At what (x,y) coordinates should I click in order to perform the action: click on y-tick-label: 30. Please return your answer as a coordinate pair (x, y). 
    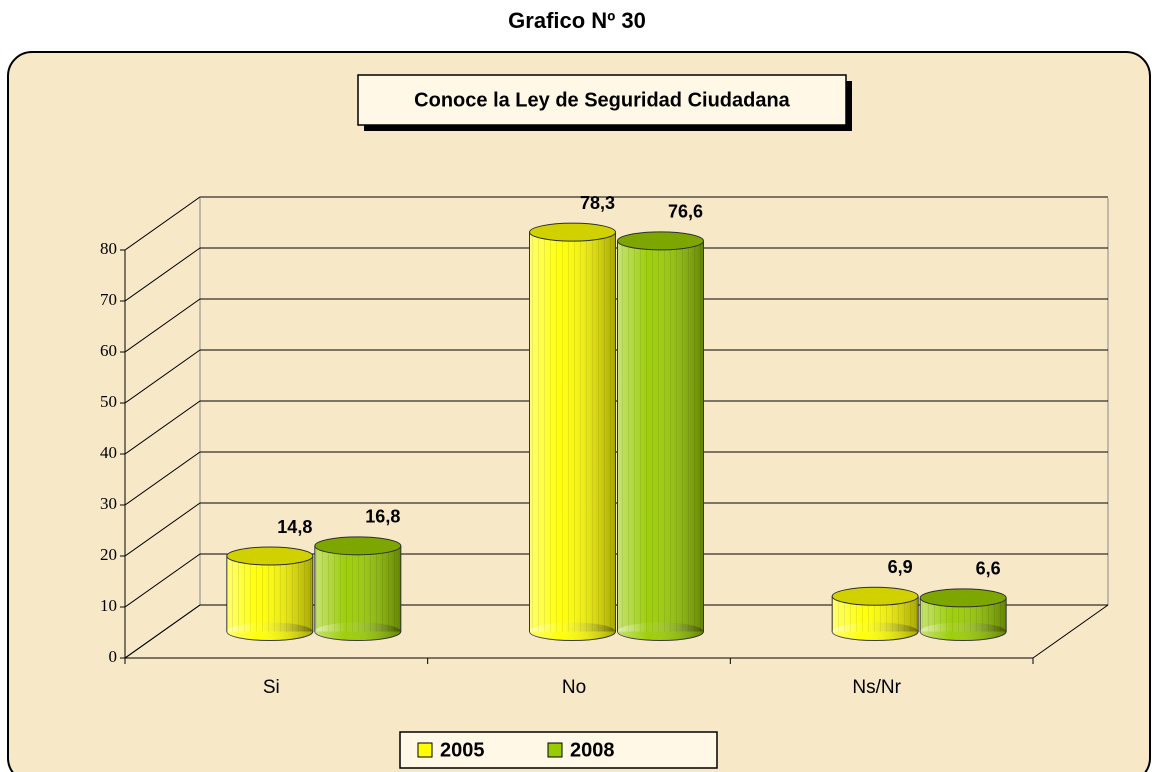
    Looking at the image, I should click on (108, 503).